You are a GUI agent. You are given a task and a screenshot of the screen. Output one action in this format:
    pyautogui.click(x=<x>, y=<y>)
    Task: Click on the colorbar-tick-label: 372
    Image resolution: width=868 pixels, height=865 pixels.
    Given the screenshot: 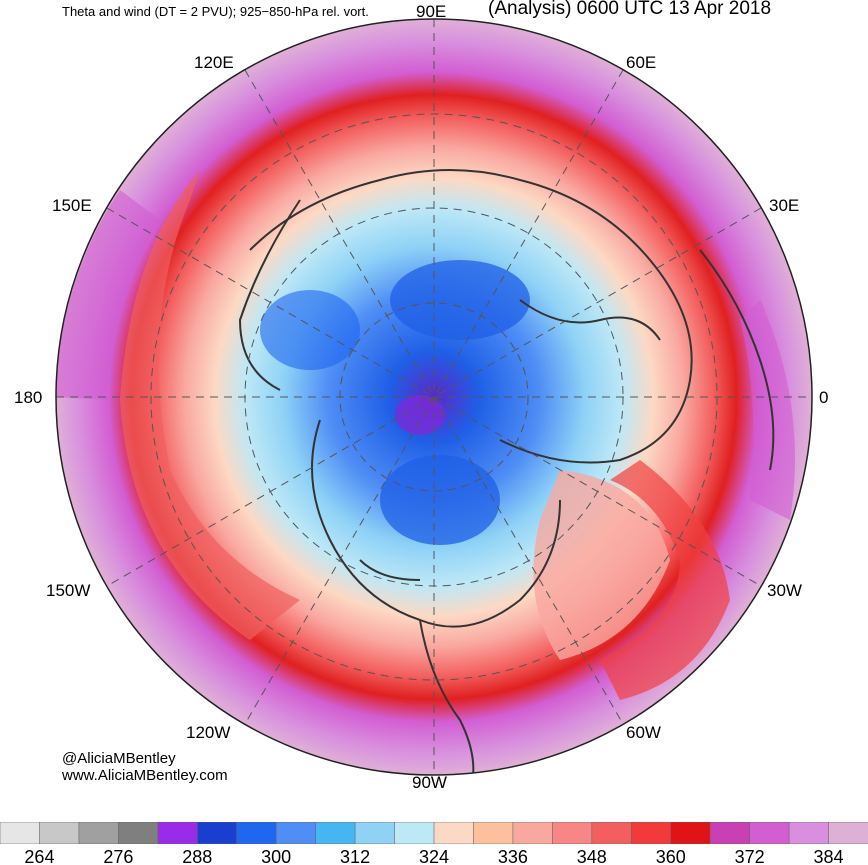 What is the action you would take?
    pyautogui.click(x=749, y=856)
    